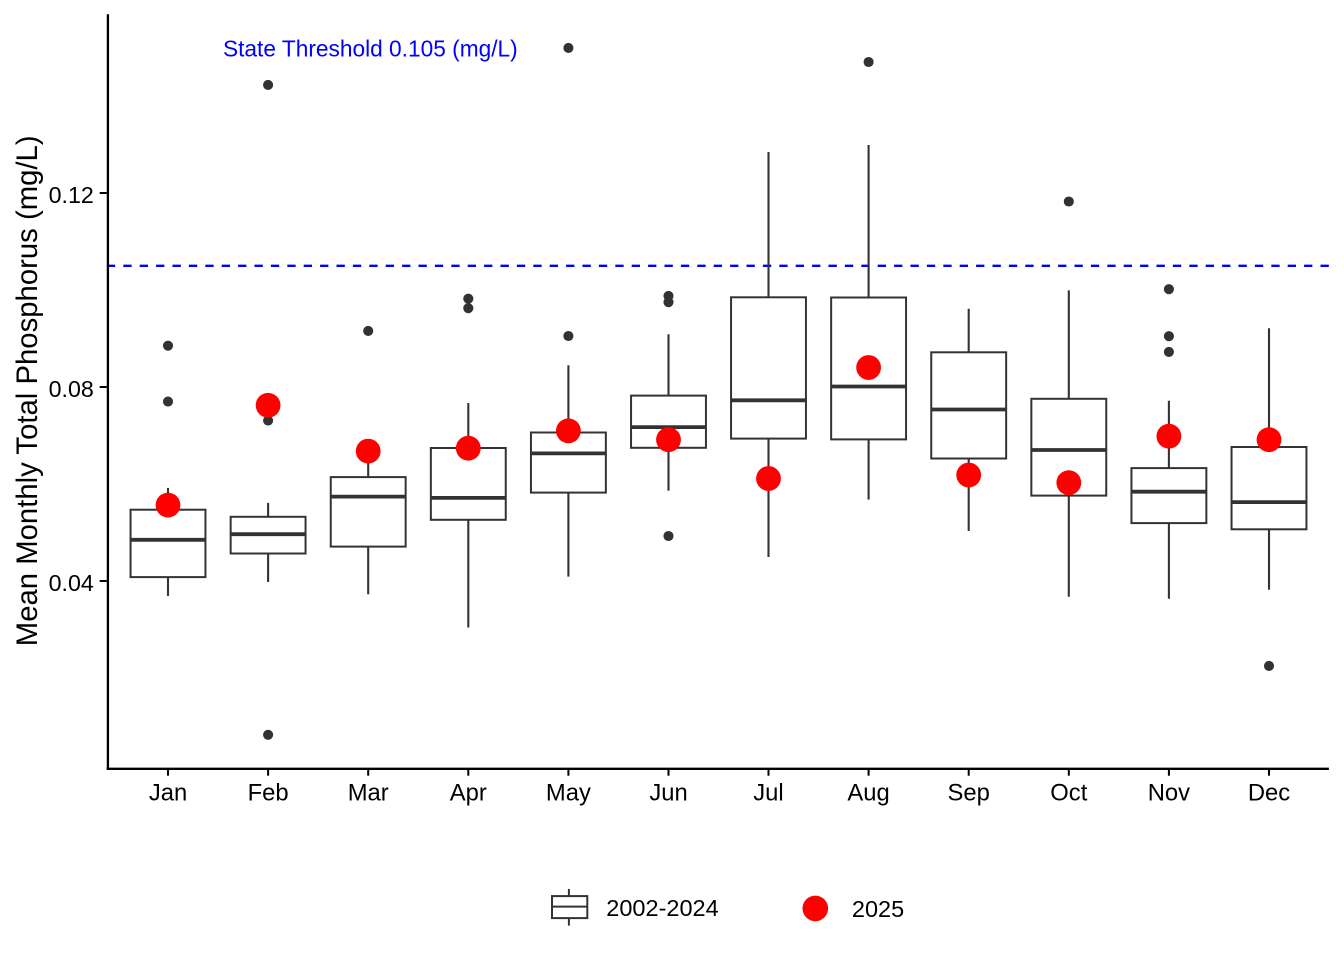  Describe the element at coordinates (969, 793) in the screenshot. I see `svg-text: Sep` at that location.